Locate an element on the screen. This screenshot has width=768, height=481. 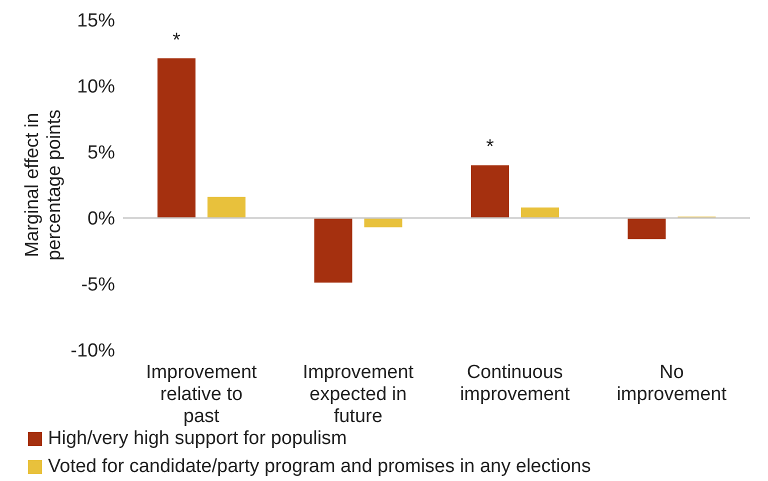
x-tick-label: Continuous improvement is located at coordinates (515, 383).